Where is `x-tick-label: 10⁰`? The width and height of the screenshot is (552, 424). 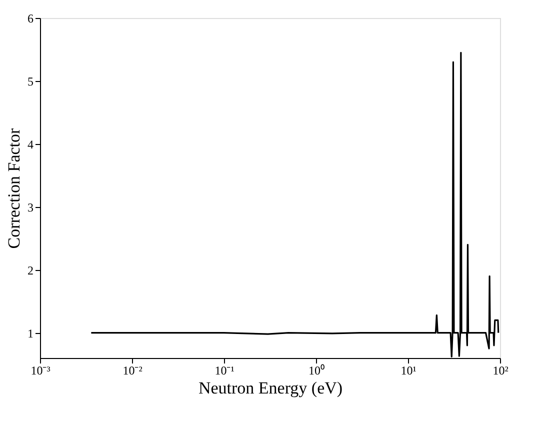
x-tick-label: 10⁰ is located at coordinates (316, 371).